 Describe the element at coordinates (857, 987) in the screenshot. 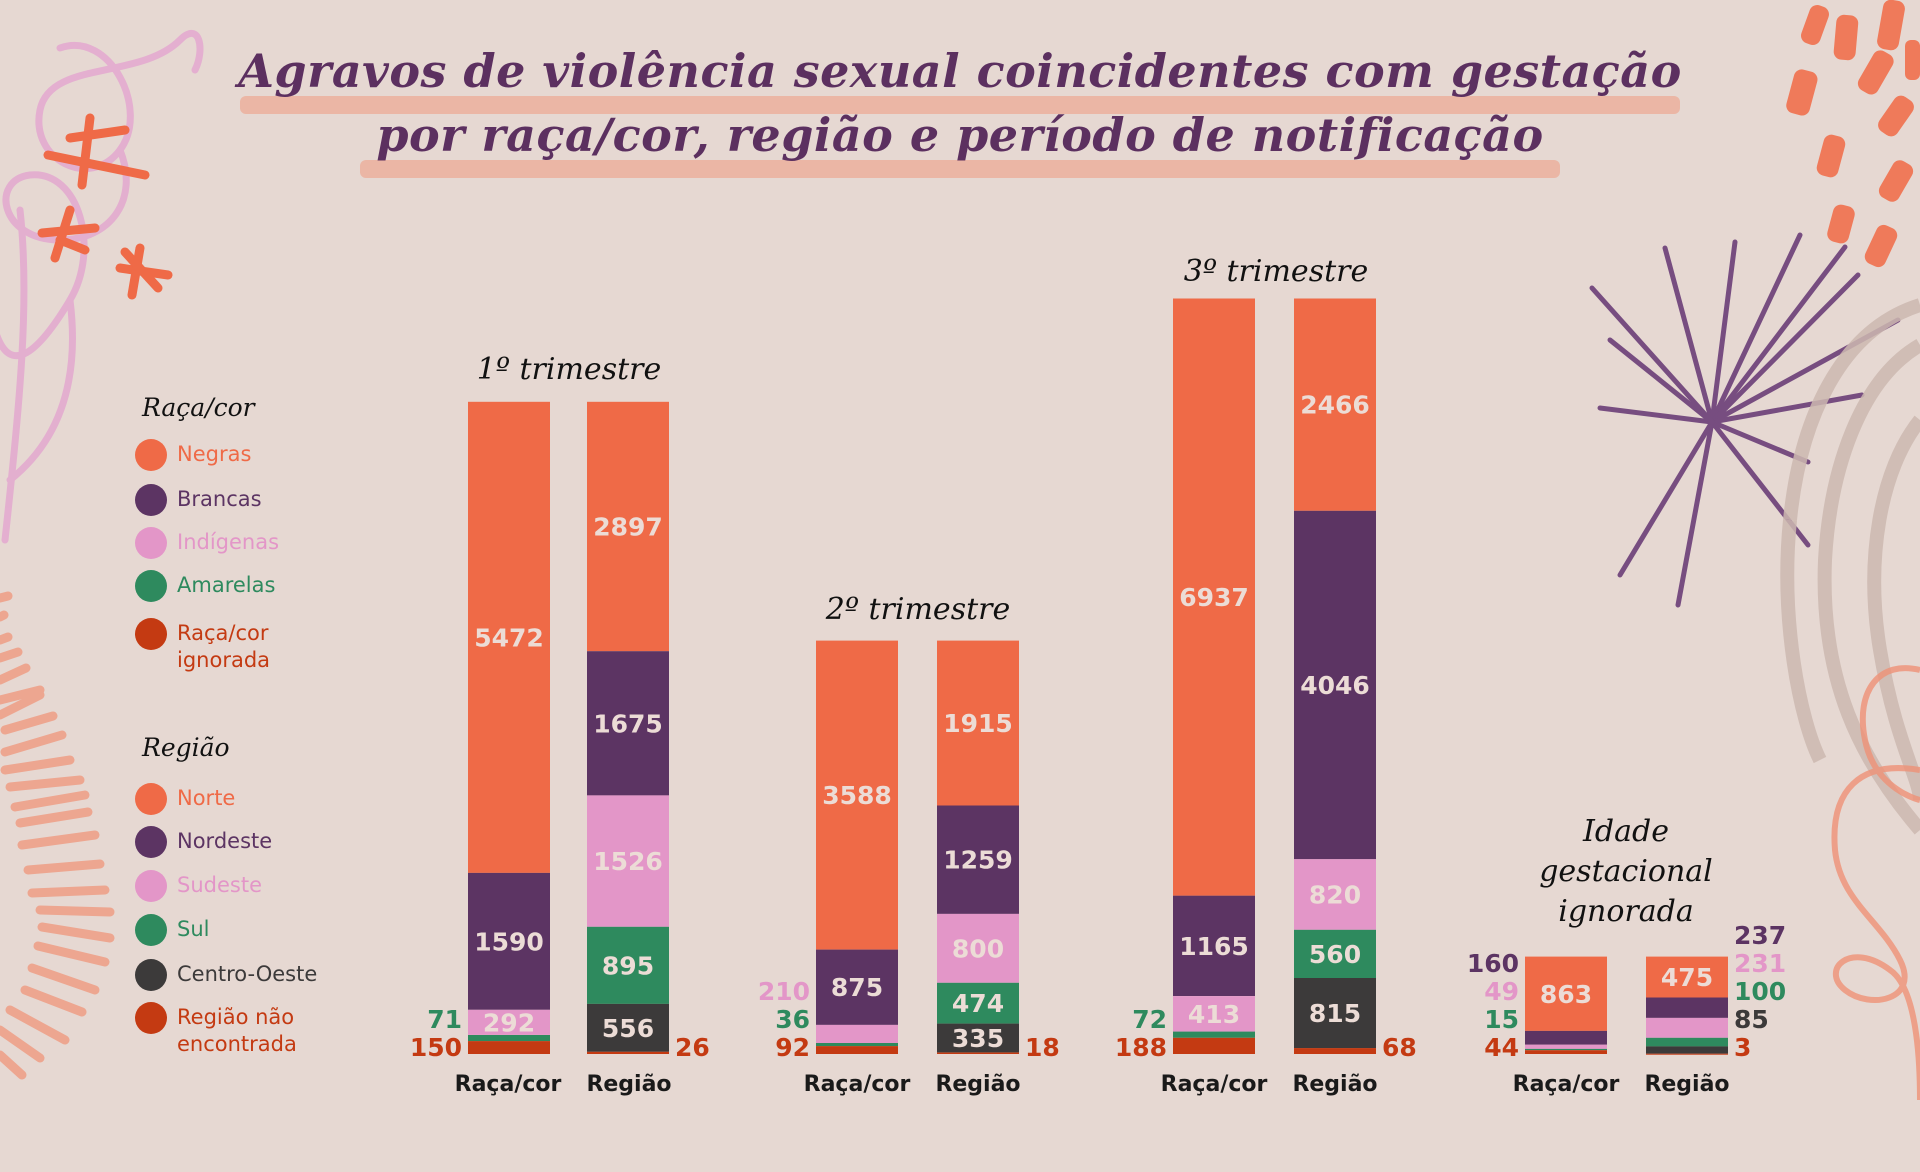

I see `segment-value-label: 875` at that location.